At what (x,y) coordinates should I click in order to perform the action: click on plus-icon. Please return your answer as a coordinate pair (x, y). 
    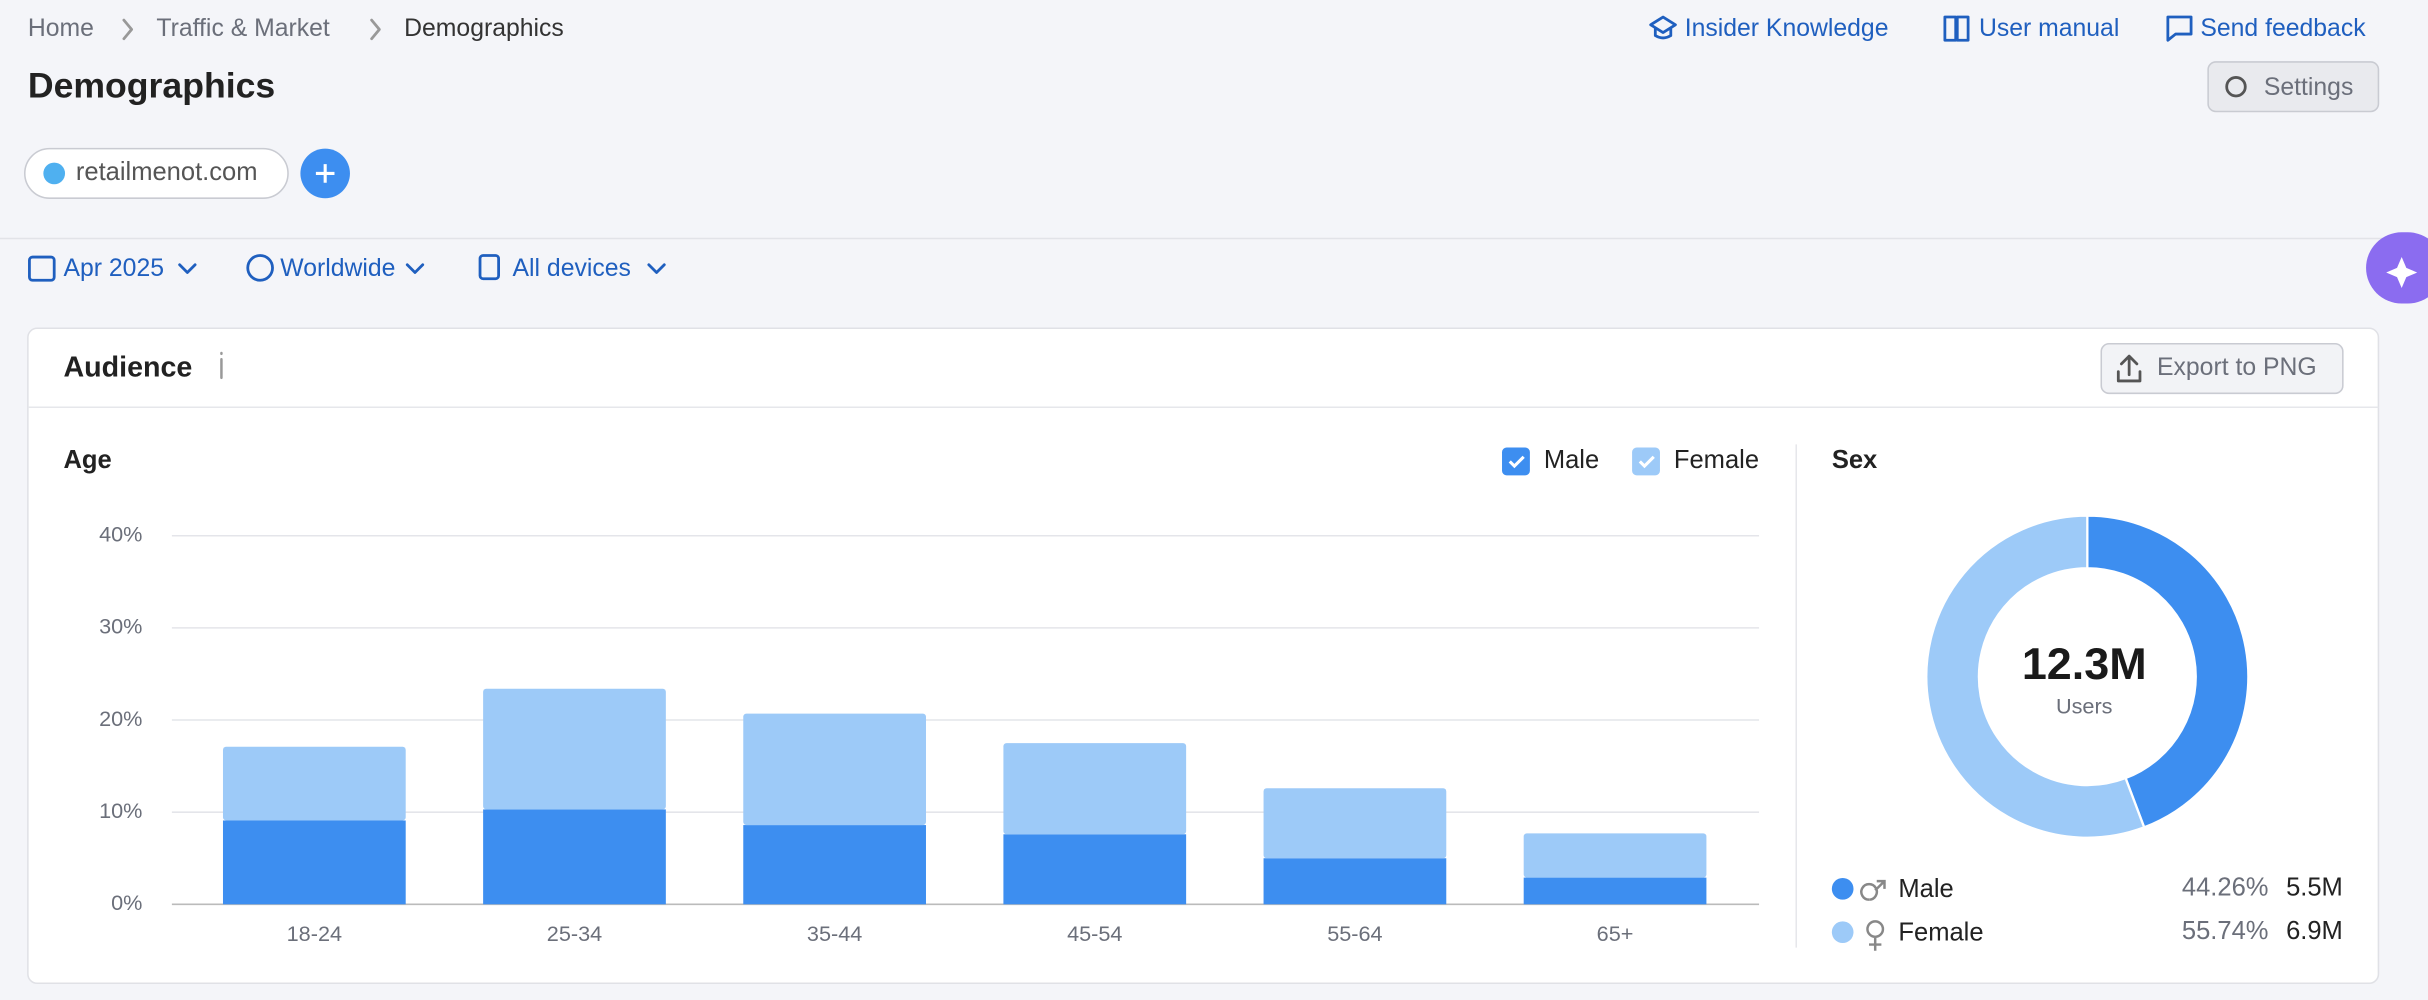
    Looking at the image, I should click on (325, 173).